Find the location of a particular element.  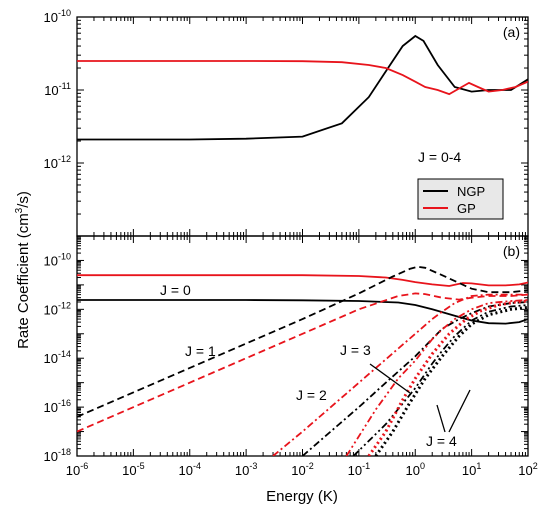

x-tick-label: 10⁻⁵ is located at coordinates (133, 469).